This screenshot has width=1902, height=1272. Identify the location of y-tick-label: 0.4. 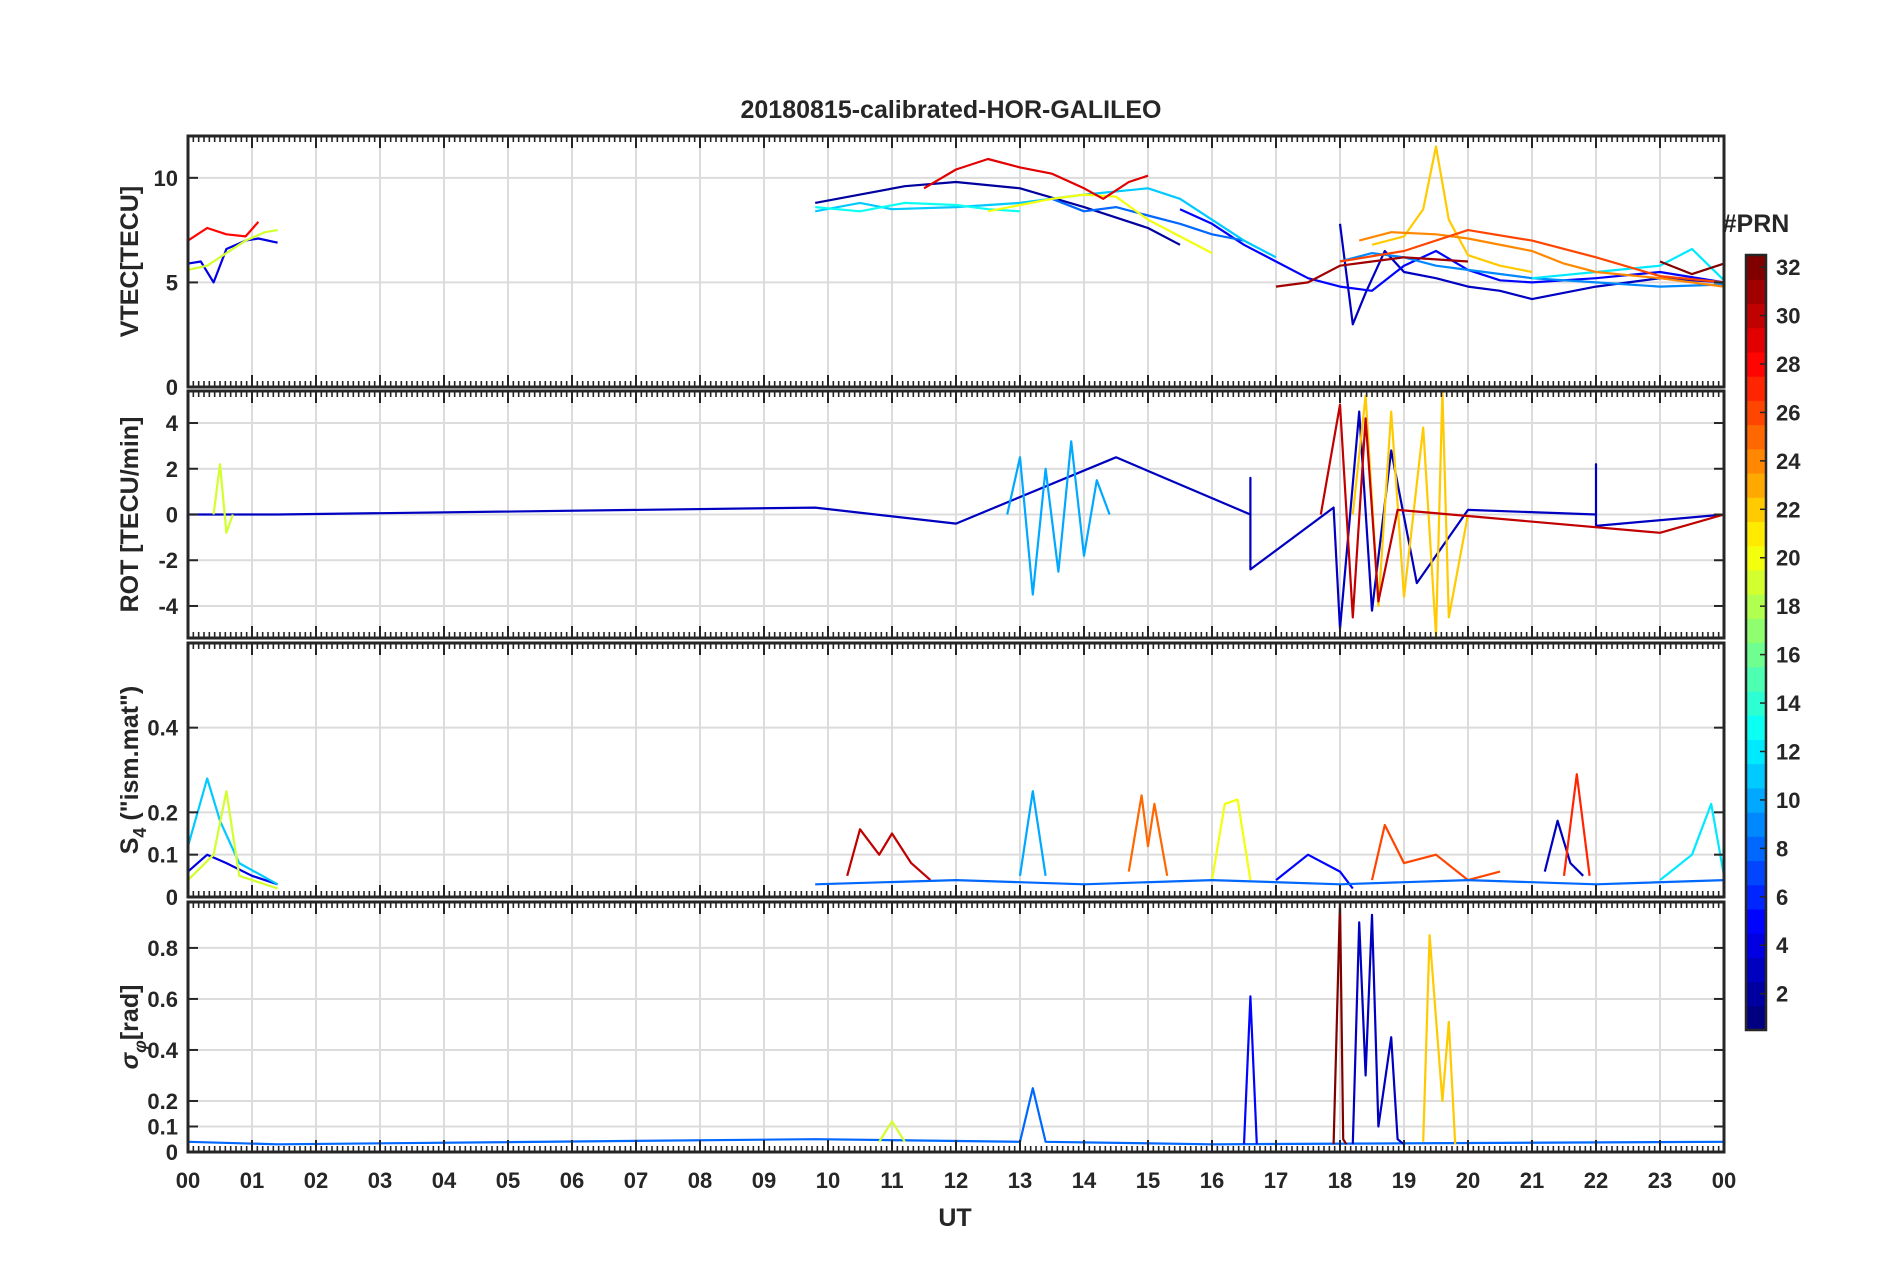
(162, 728).